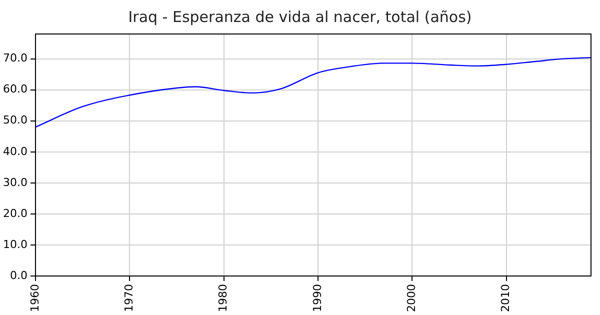 Image resolution: width=600 pixels, height=315 pixels. I want to click on y-tick-label: 10.0, so click(15, 244).